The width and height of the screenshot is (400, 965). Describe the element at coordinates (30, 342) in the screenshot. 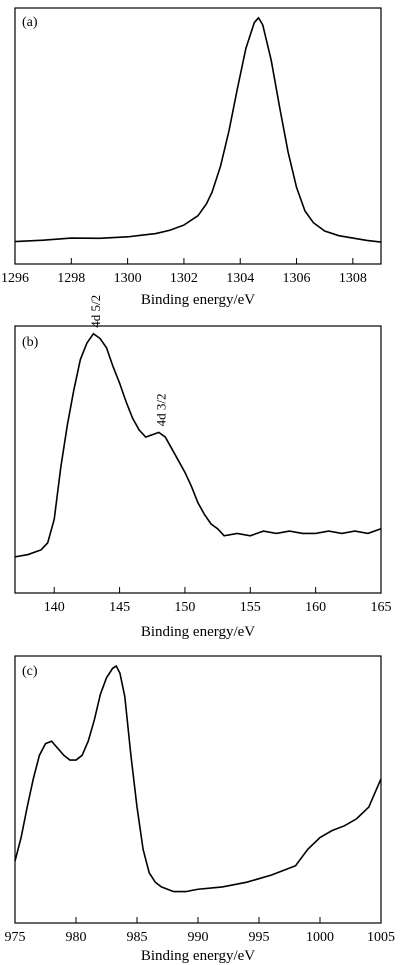

I see `panel-b-label: (b)` at that location.